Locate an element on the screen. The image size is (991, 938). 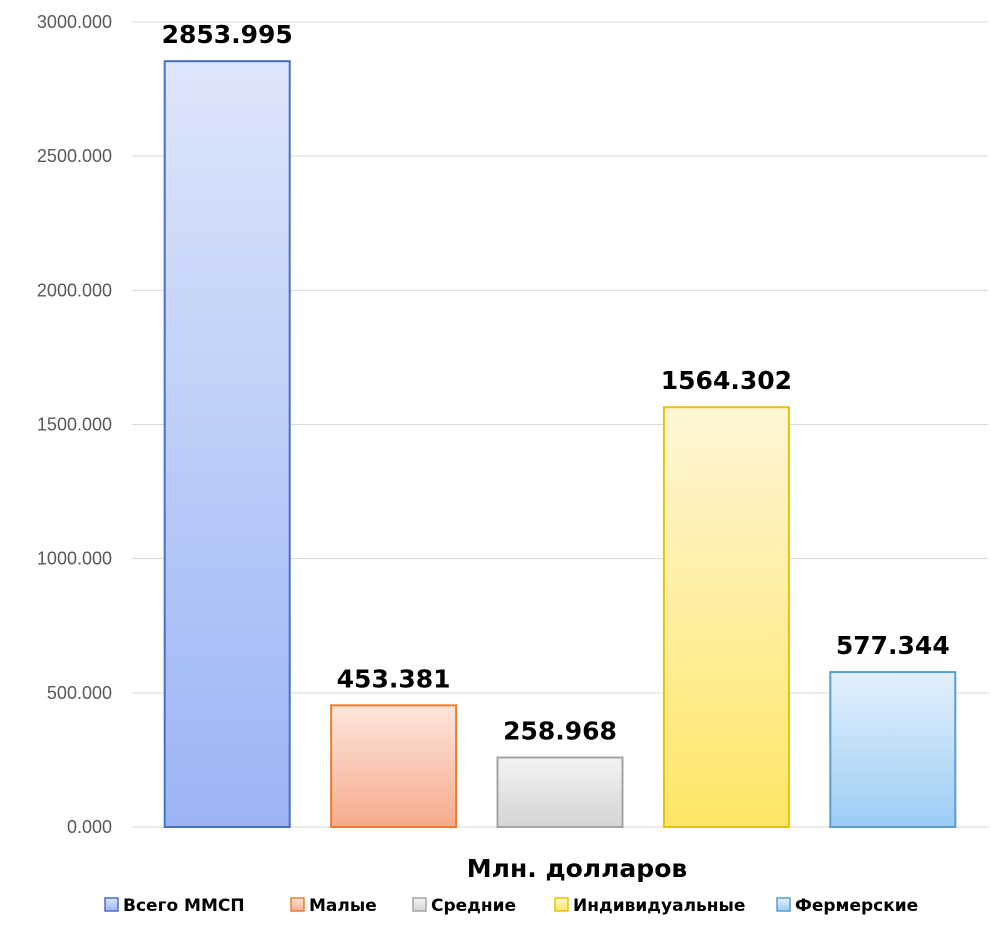
data-label: 453.381 is located at coordinates (394, 678).